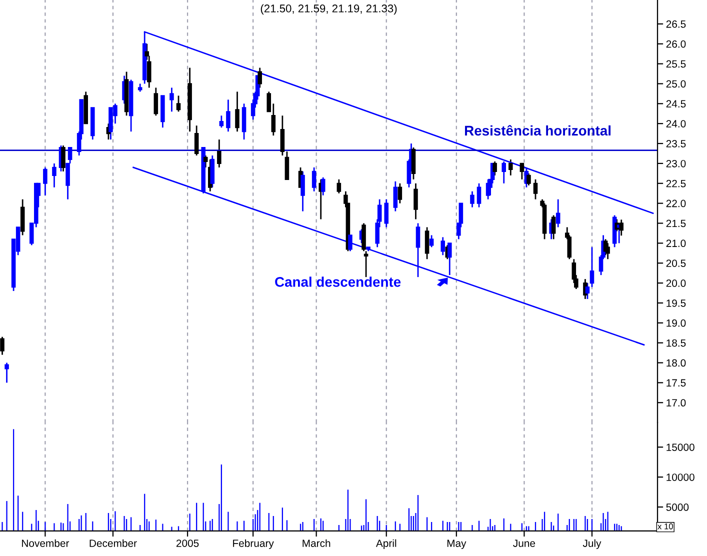  Describe the element at coordinates (676, 184) in the screenshot. I see `y-tick-label: 22.5` at that location.